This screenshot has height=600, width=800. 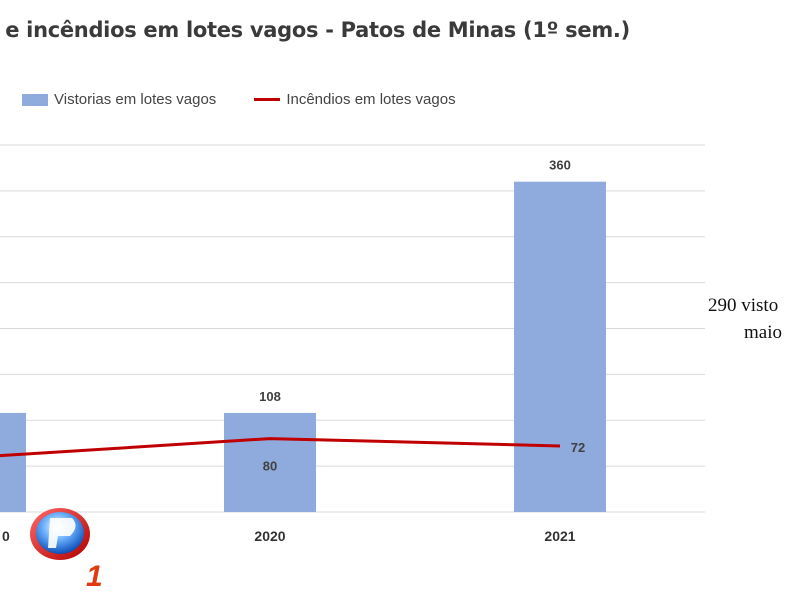 I want to click on bar-2021, so click(x=560, y=346).